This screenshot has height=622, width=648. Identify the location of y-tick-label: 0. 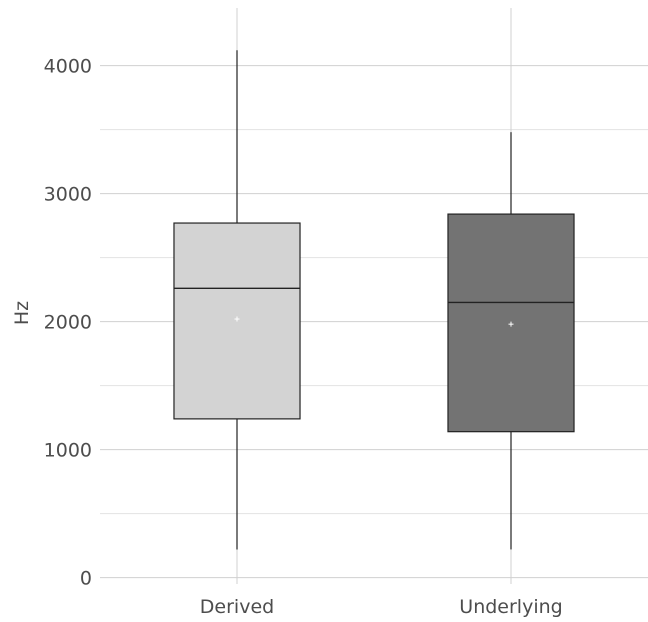
(86, 579).